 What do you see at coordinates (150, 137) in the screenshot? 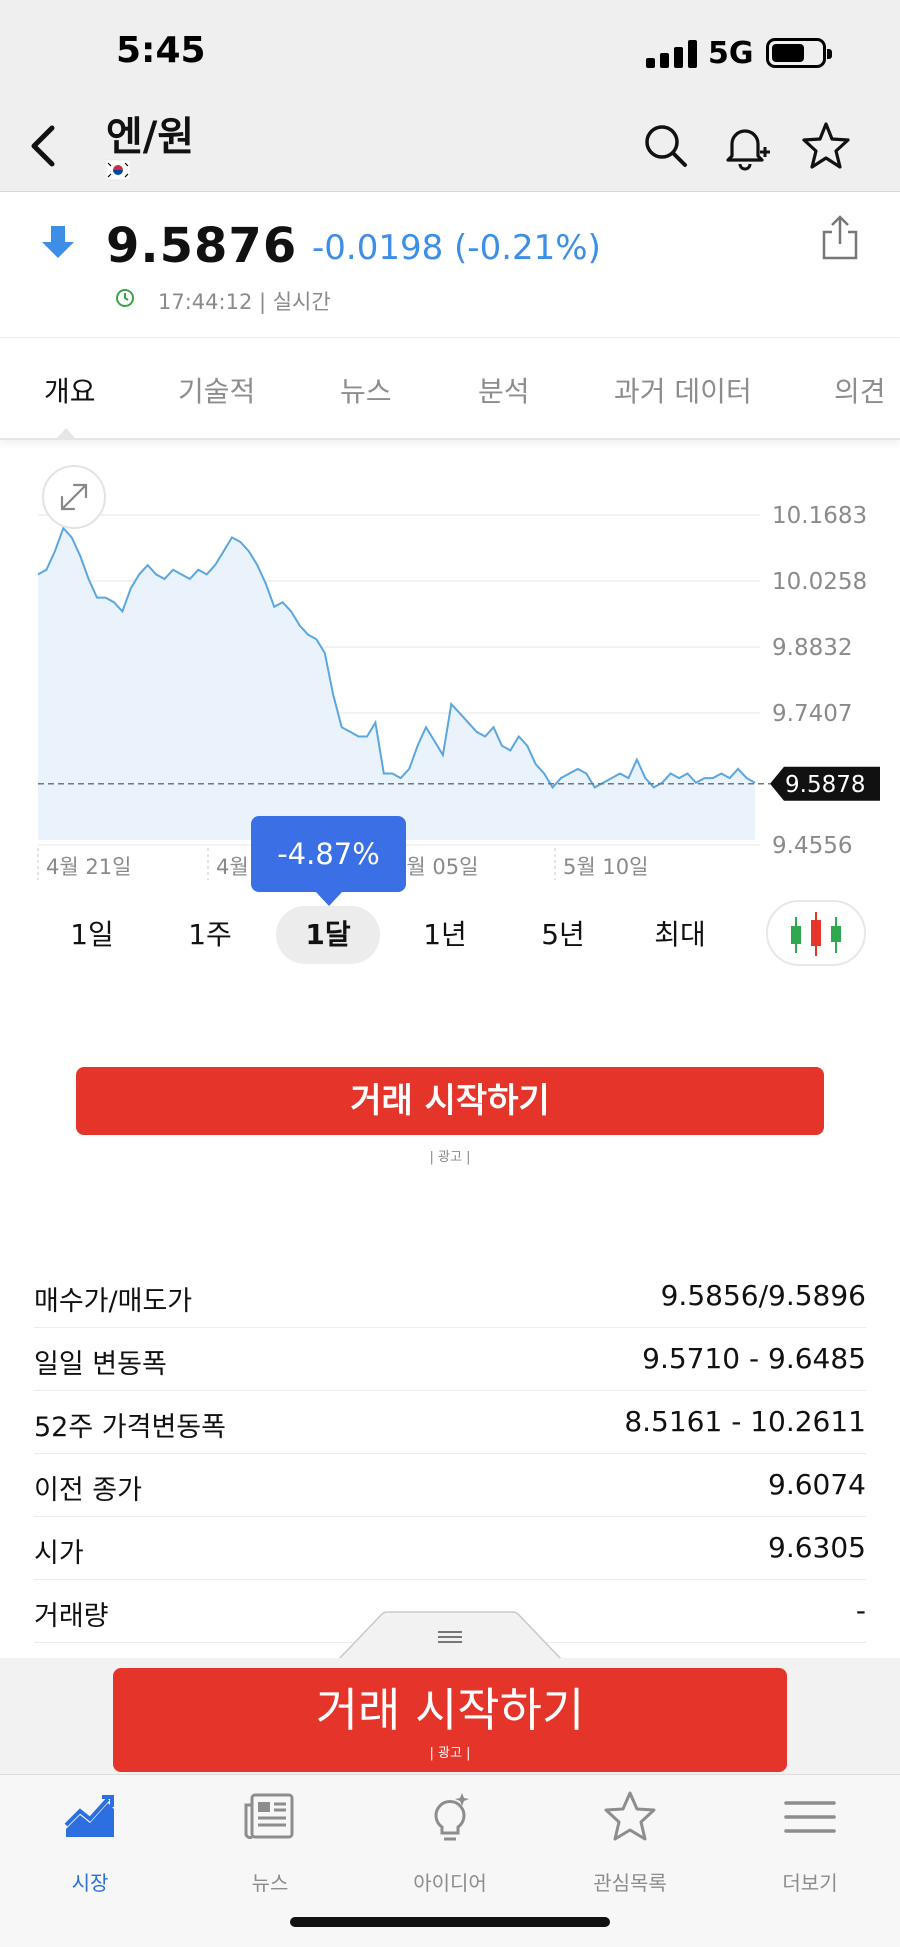
I see `page-title: 엔/원` at bounding box center [150, 137].